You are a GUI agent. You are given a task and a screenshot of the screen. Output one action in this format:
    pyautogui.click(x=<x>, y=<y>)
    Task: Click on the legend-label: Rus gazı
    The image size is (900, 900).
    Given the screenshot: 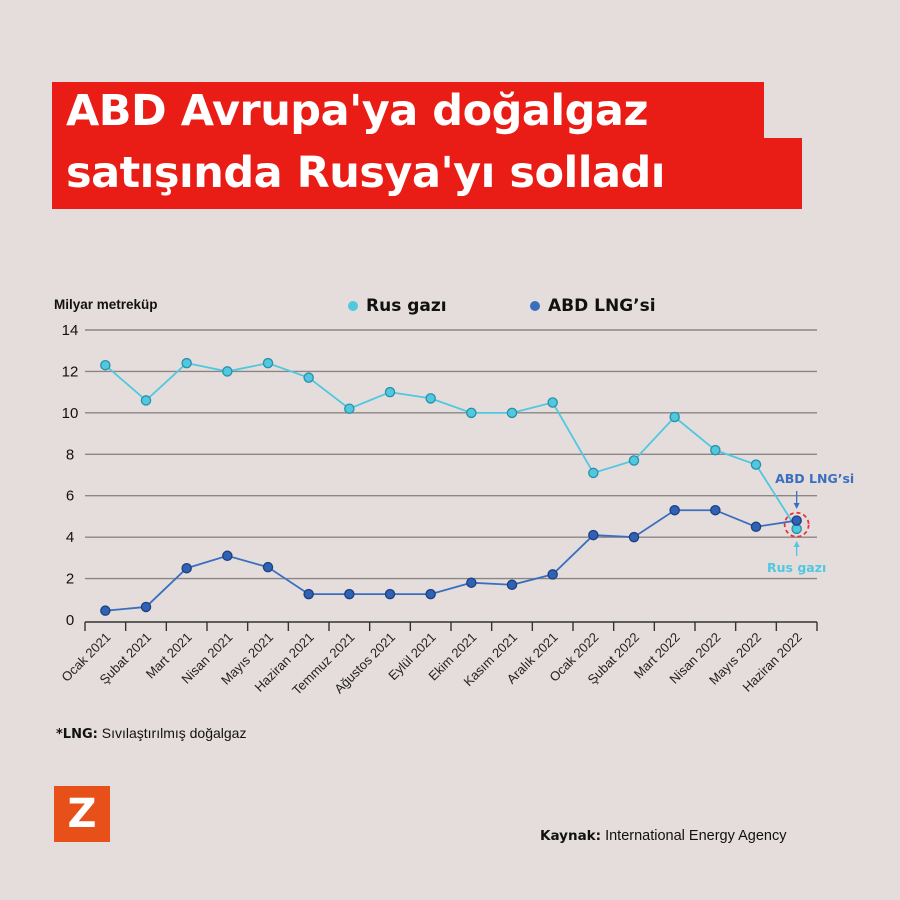 What is the action you would take?
    pyautogui.click(x=406, y=306)
    